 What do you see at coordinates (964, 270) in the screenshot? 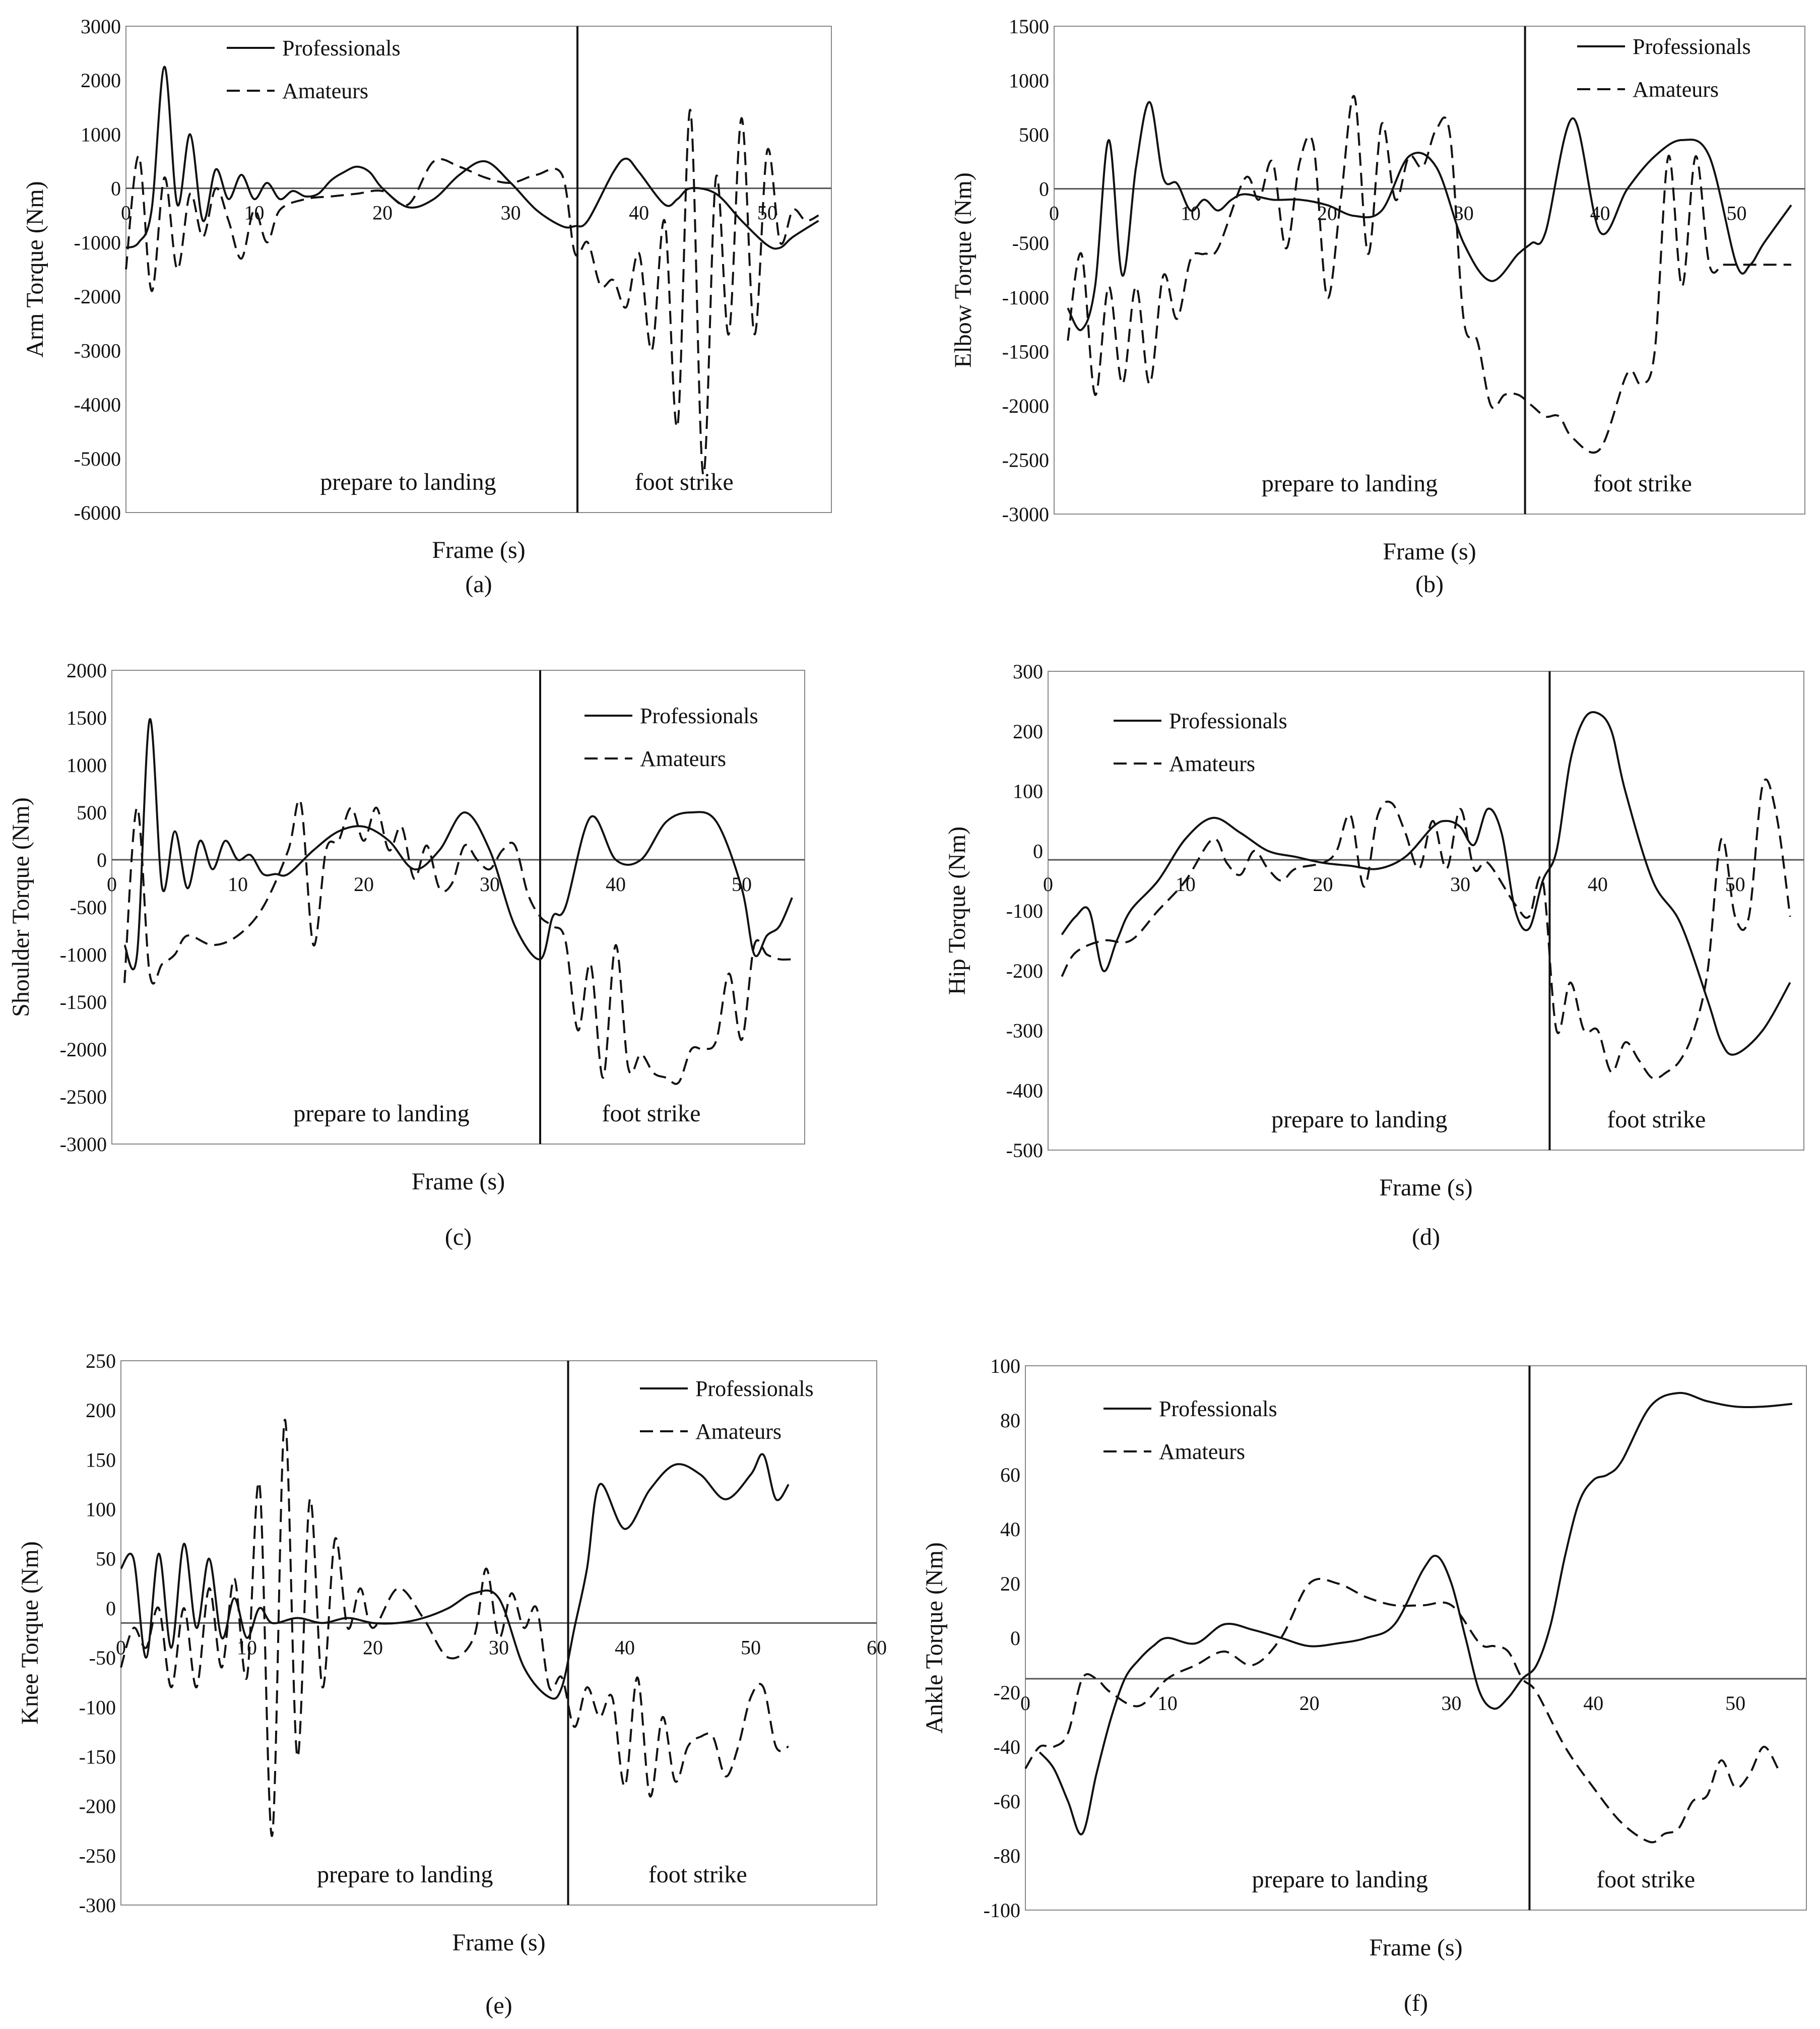
I see `y-axis-label: Elbow Torque (Nm)` at bounding box center [964, 270].